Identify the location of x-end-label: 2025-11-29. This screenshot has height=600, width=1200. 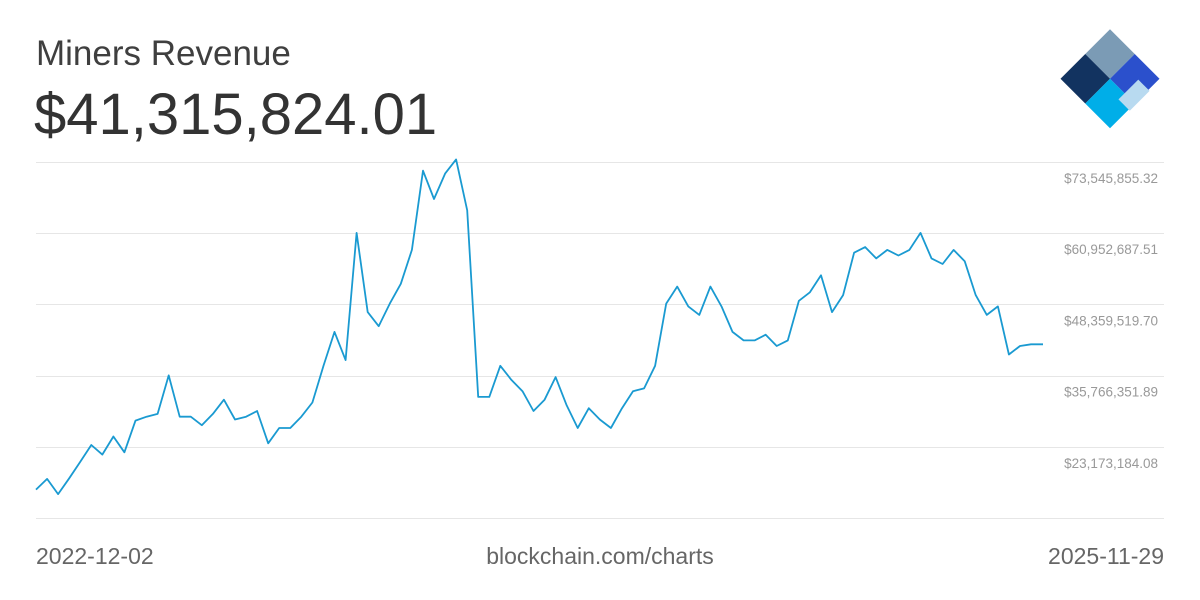
(1106, 556).